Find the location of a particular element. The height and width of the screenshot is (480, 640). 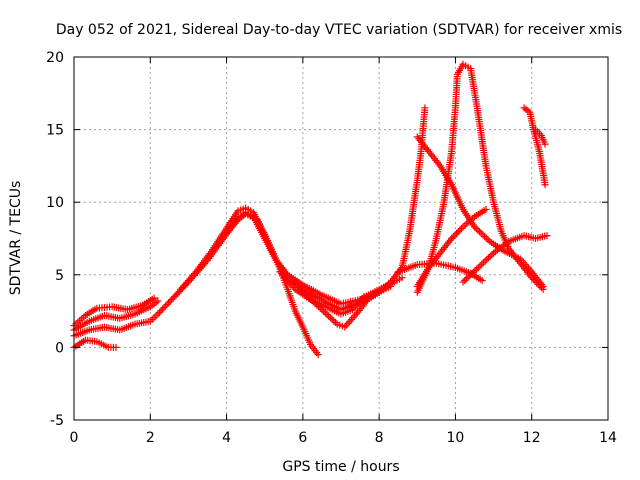

x-tick-label: 4 is located at coordinates (226, 438).